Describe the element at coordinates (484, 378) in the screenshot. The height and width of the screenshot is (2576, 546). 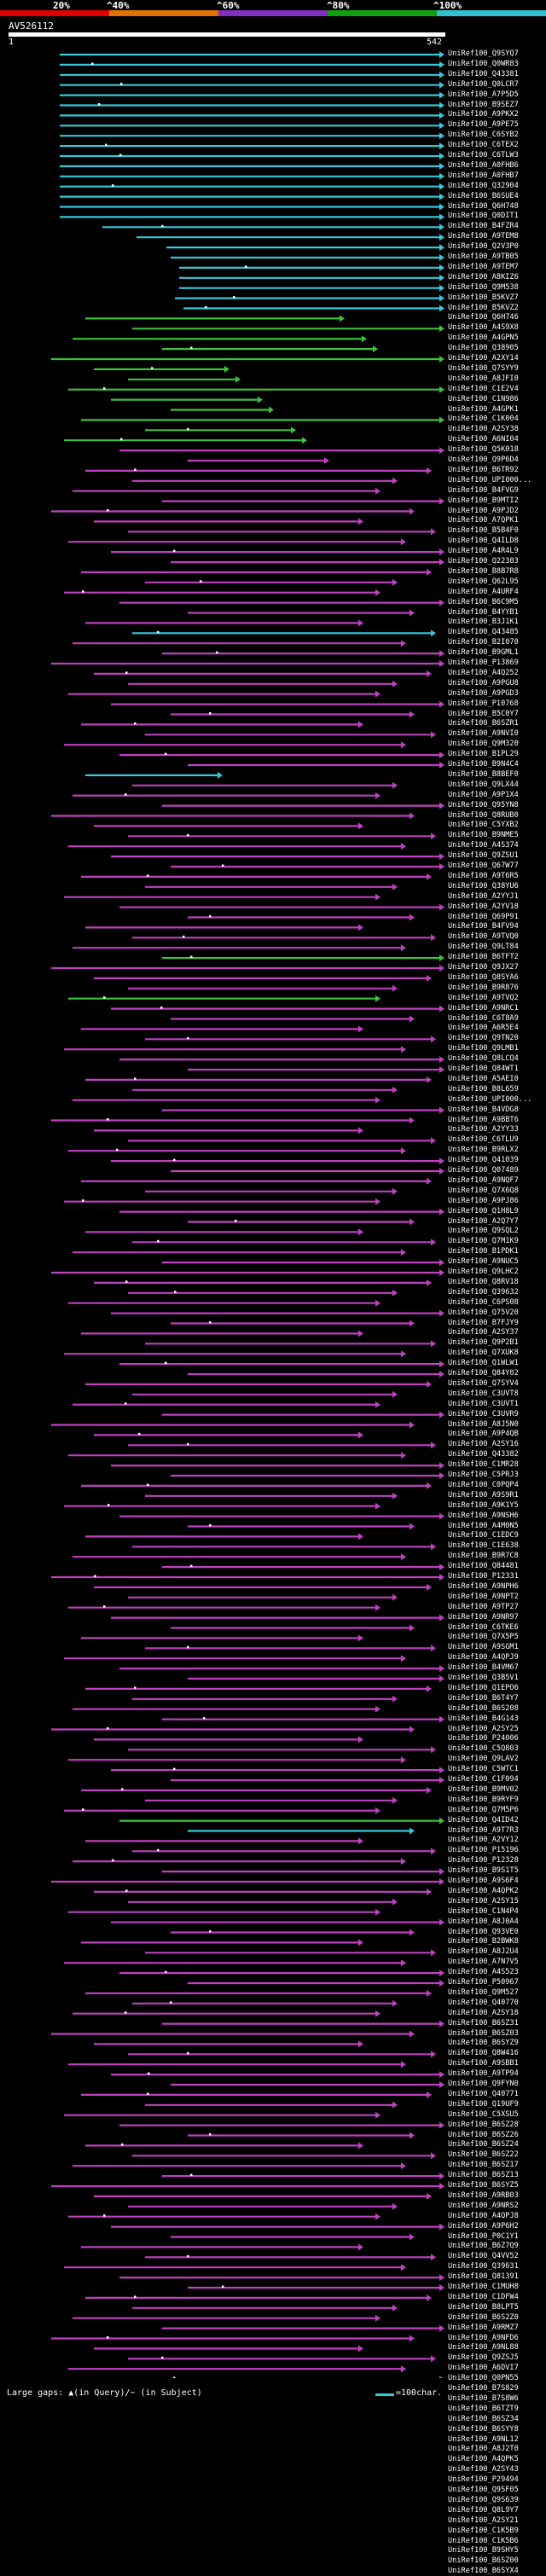
I see `hit-label: UniRef100_A8JFI0` at that location.